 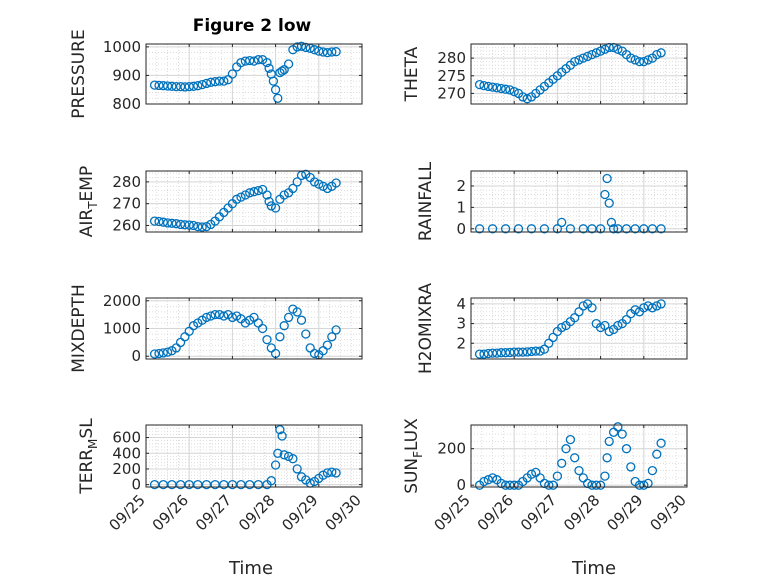 I want to click on x-axis-label-right: Time, so click(x=593, y=568).